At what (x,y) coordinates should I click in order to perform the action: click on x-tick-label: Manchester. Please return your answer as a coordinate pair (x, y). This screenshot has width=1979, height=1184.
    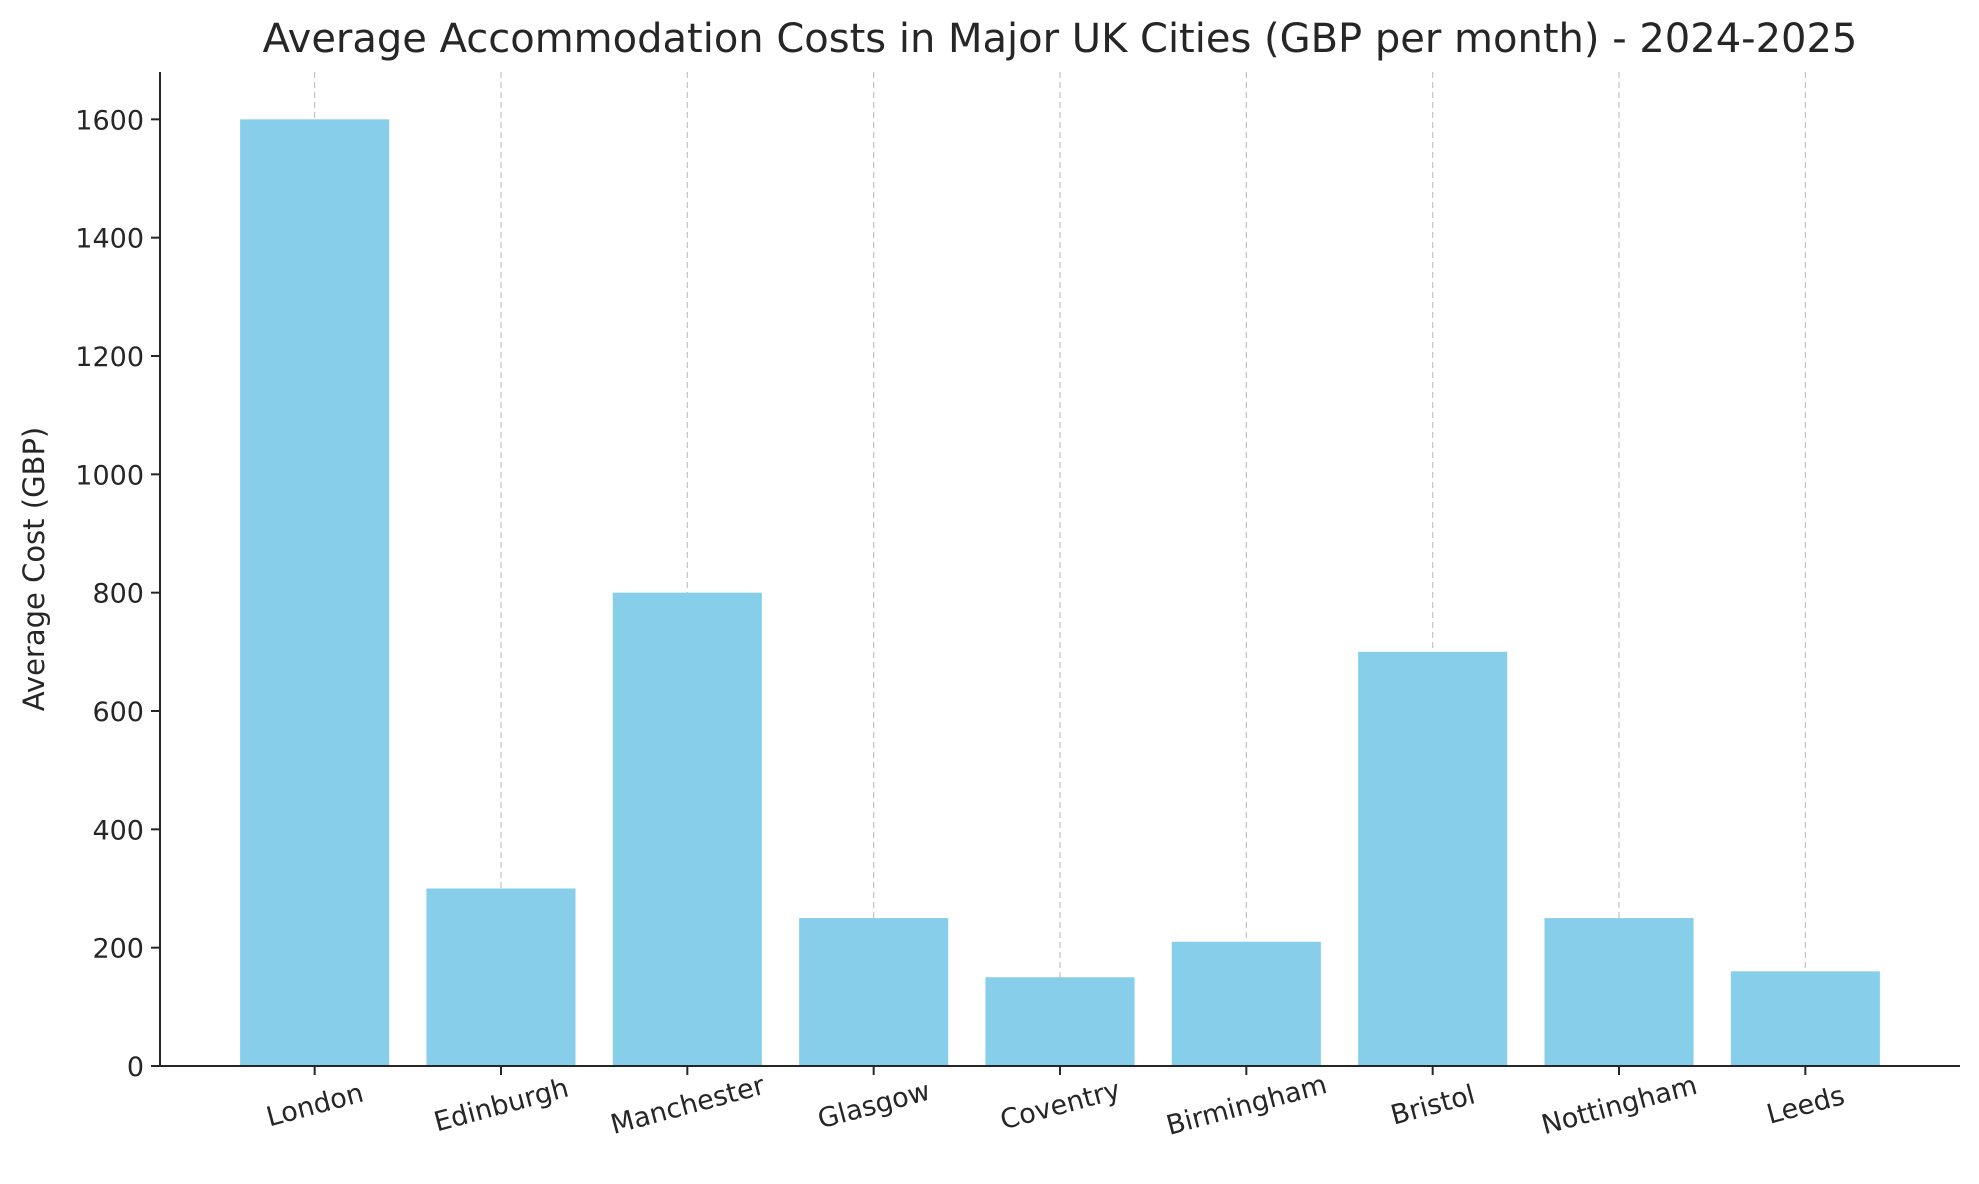
    Looking at the image, I should click on (687, 1105).